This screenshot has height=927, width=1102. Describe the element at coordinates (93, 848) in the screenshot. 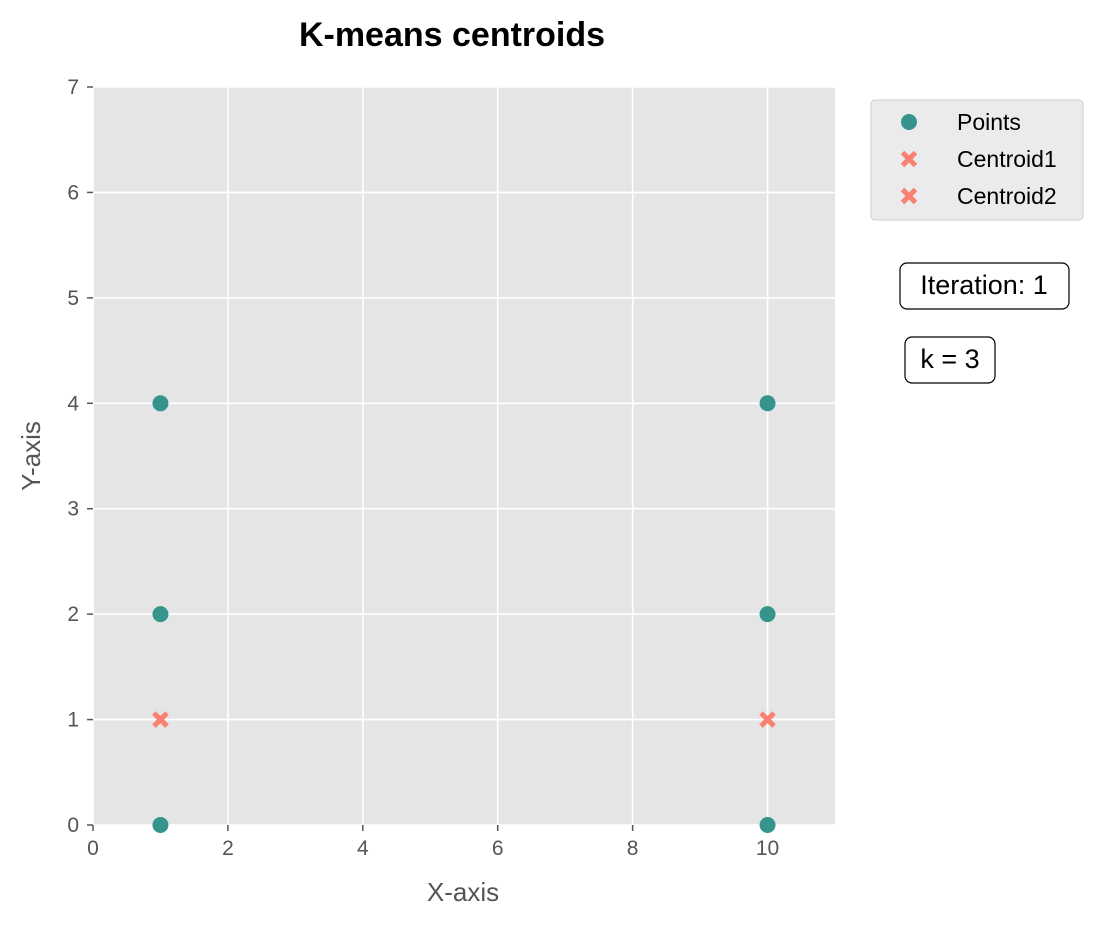

I see `x-tick-label: 0` at that location.